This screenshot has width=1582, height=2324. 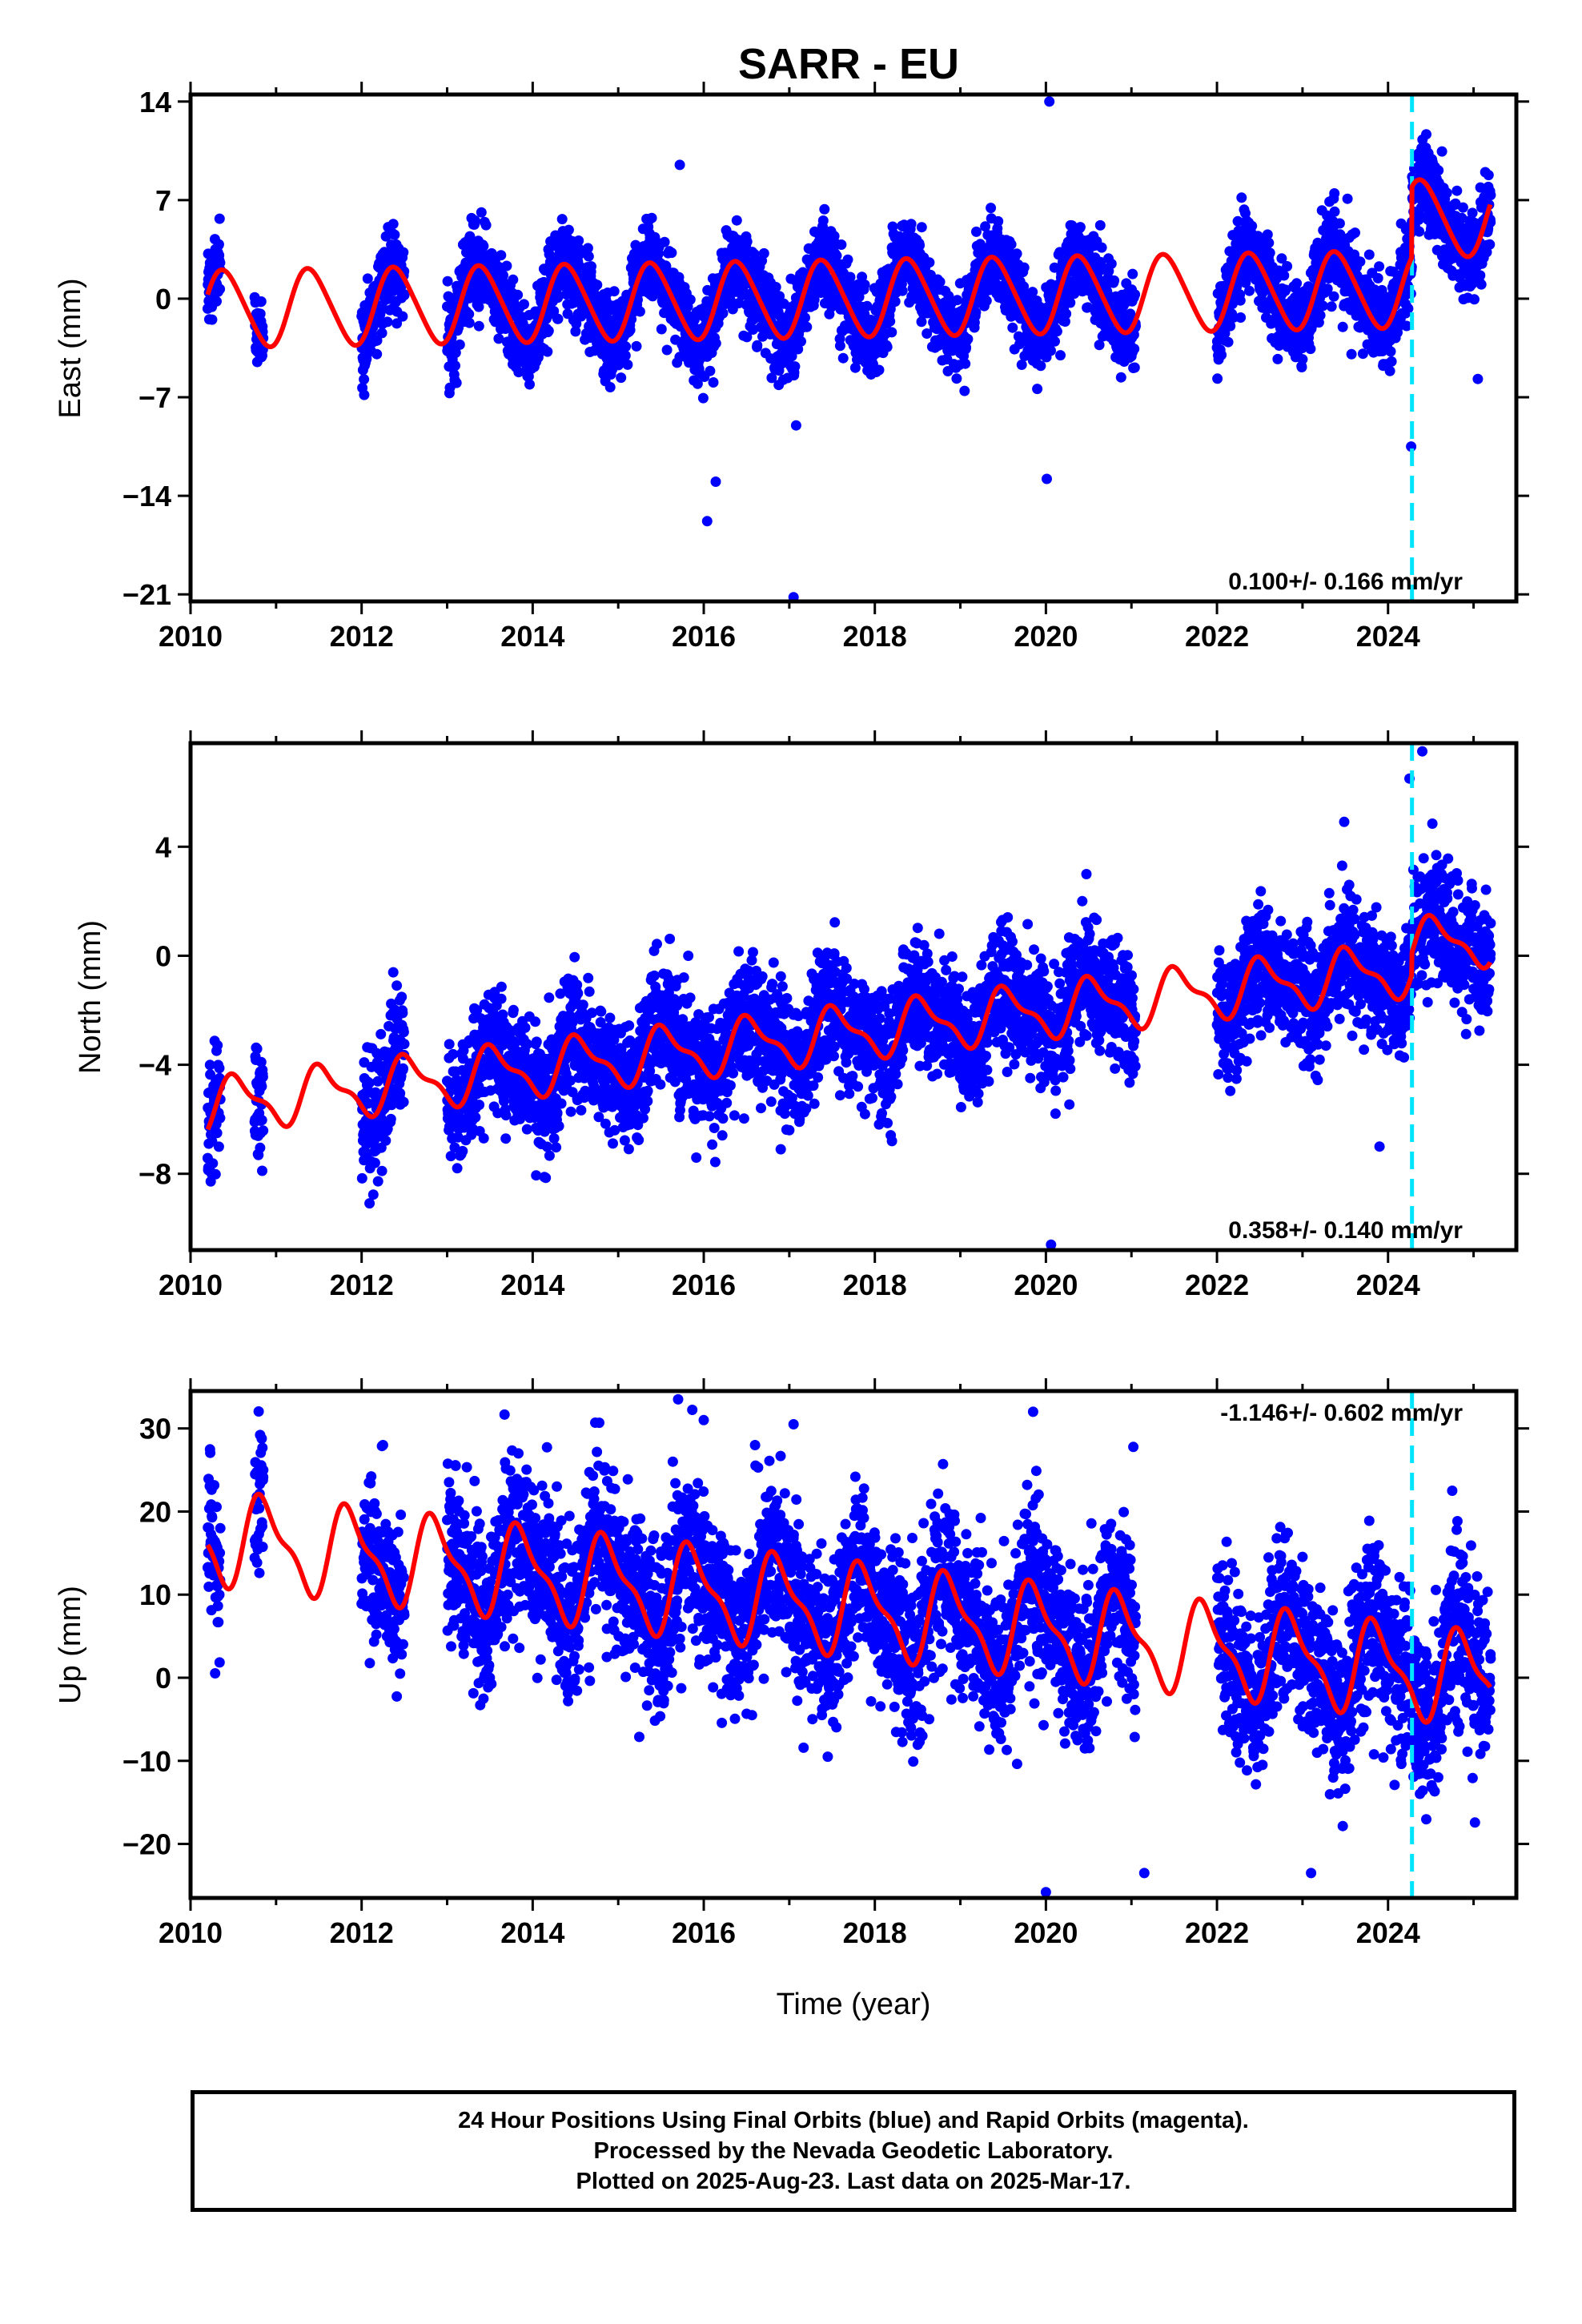 What do you see at coordinates (1217, 636) in the screenshot?
I see `x-tick-label: 2022` at bounding box center [1217, 636].